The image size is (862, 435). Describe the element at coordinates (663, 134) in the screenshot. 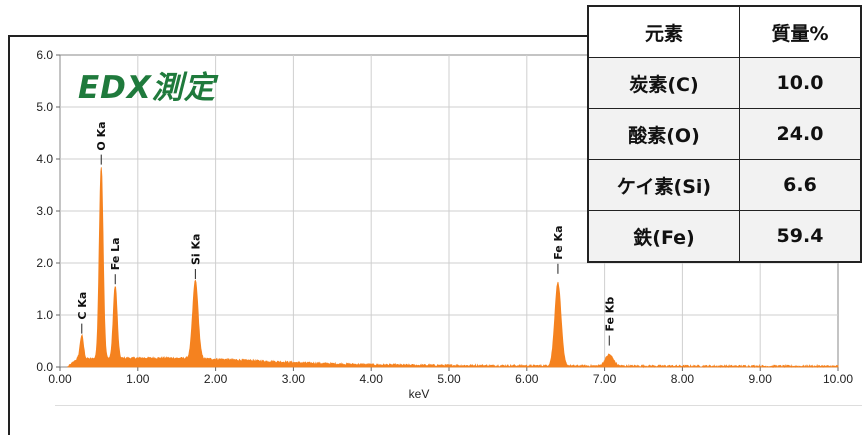

I see `cell-element: 酸素(O)` at that location.